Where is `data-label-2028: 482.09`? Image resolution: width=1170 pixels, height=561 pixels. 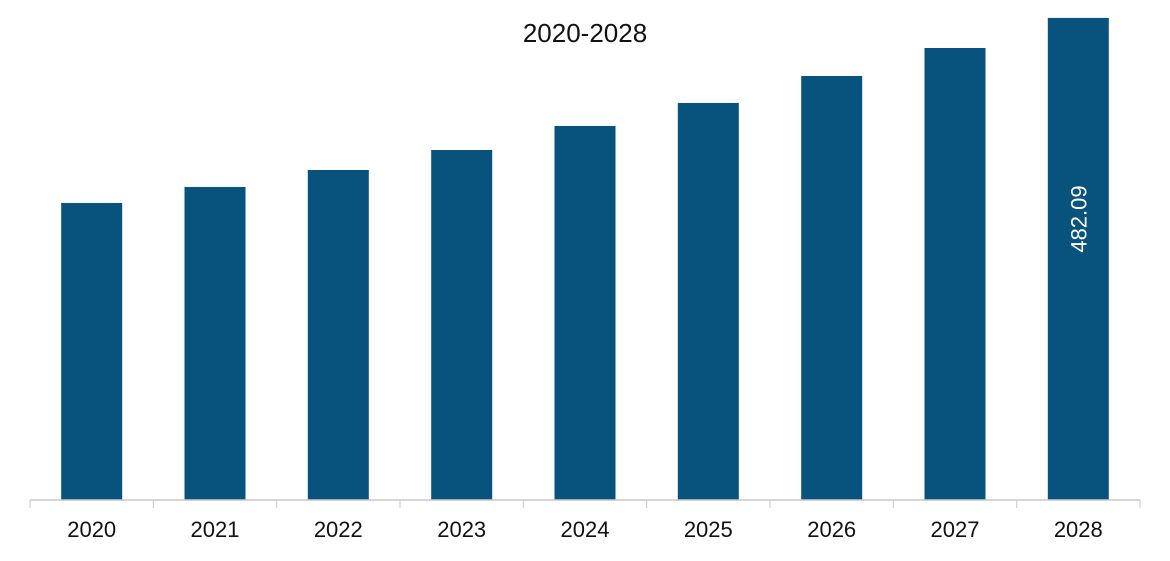
data-label-2028: 482.09 is located at coordinates (1078, 218).